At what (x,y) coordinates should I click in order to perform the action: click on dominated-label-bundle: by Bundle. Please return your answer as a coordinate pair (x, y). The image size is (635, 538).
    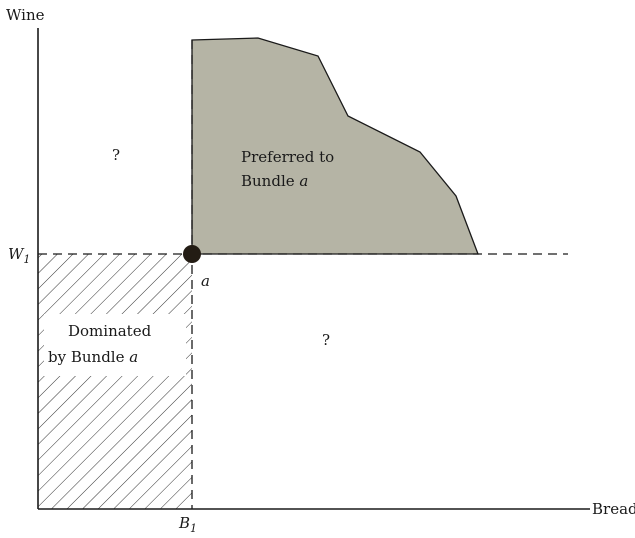
    Looking at the image, I should click on (86, 357).